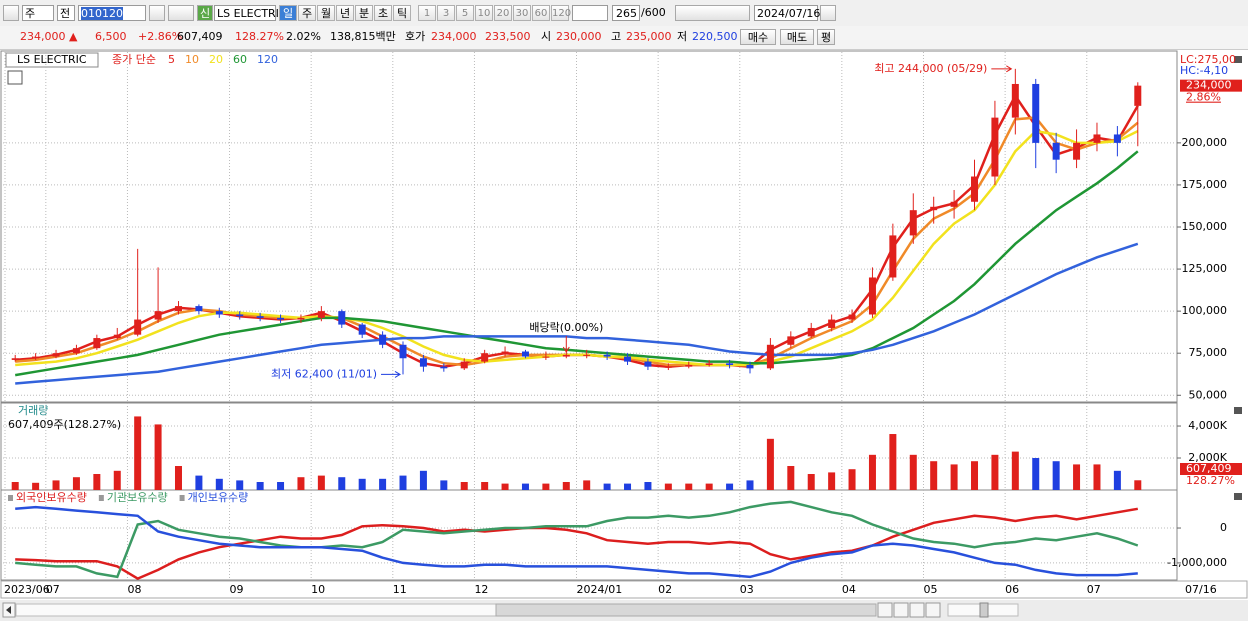  I want to click on bid-label: 호가, so click(415, 36).